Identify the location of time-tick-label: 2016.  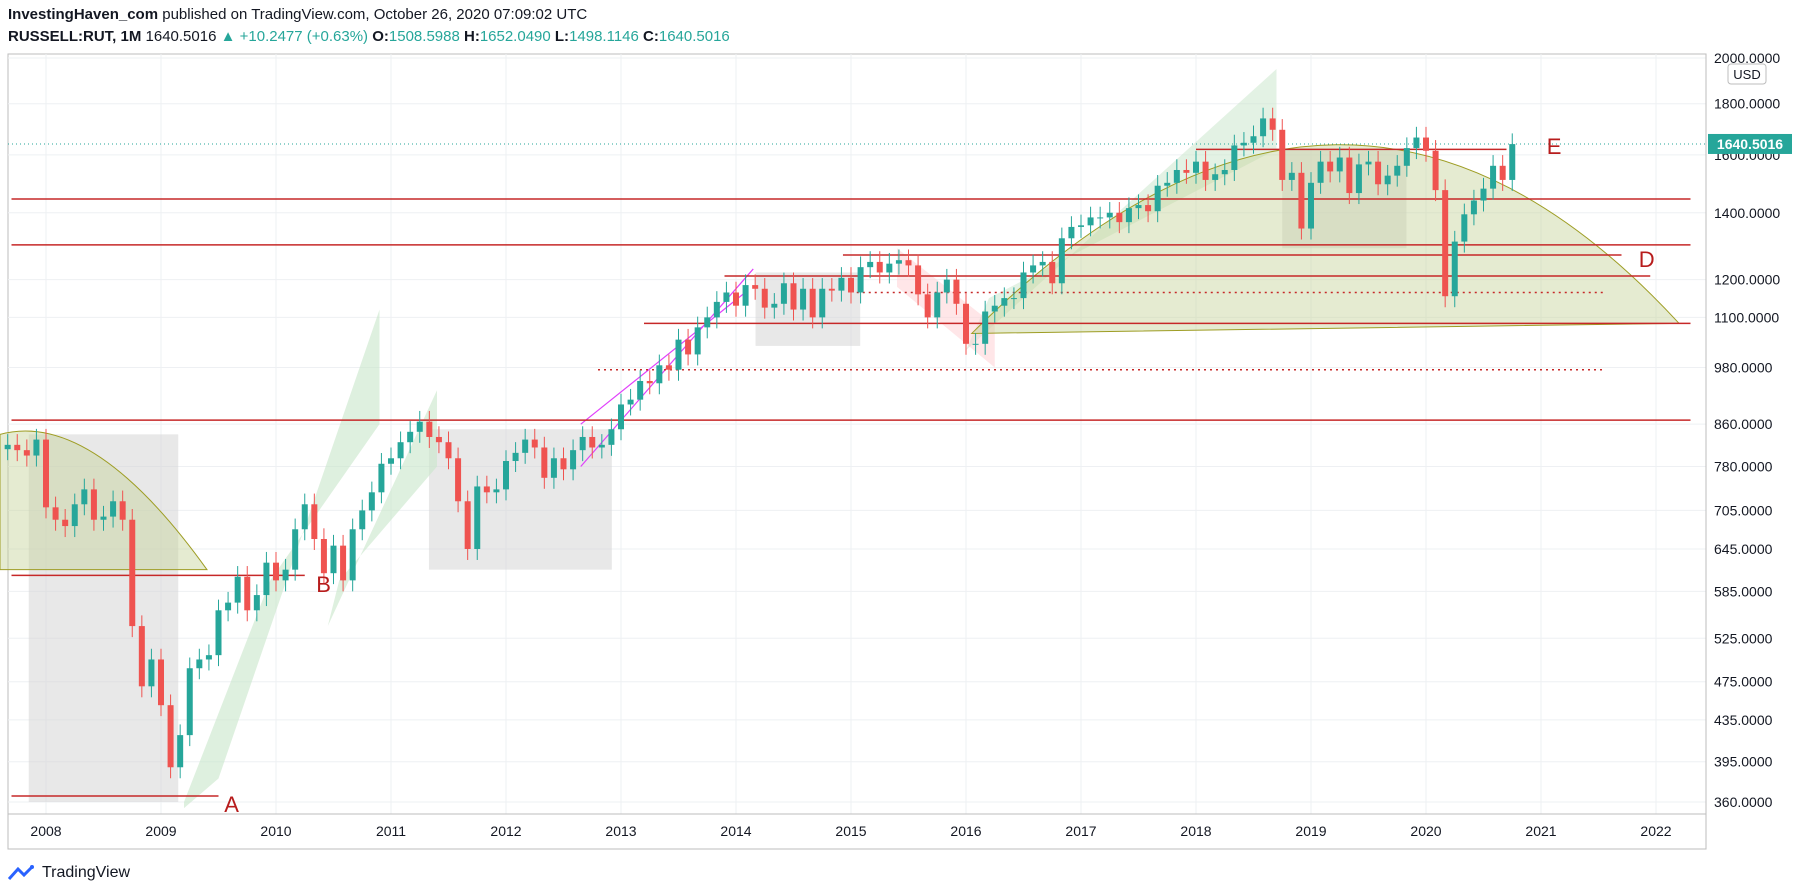
(965, 831).